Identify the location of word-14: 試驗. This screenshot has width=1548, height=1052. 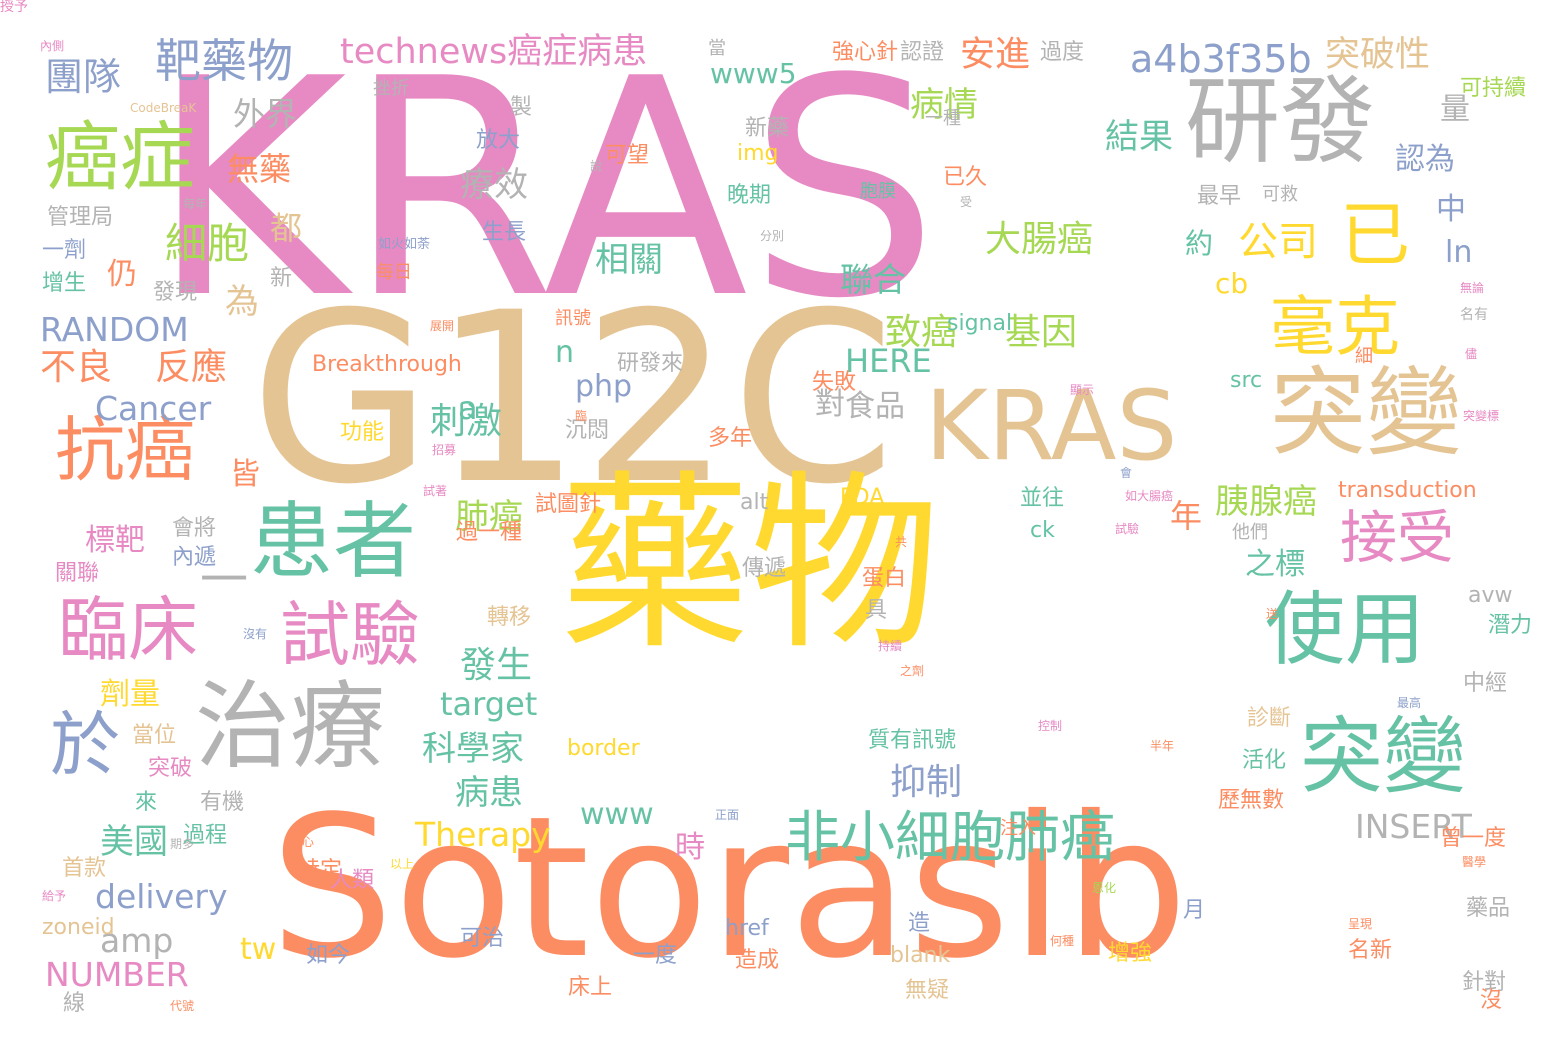
(350, 635).